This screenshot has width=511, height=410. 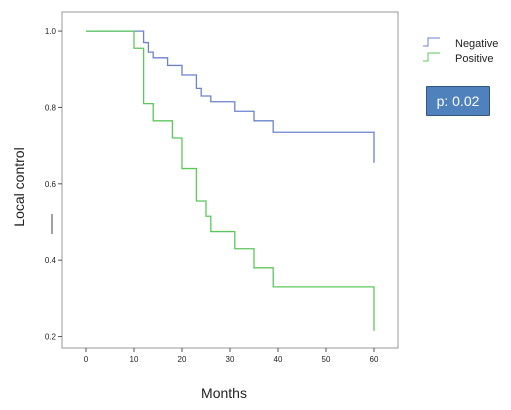 What do you see at coordinates (230, 359) in the screenshot?
I see `x-tick-label: 30` at bounding box center [230, 359].